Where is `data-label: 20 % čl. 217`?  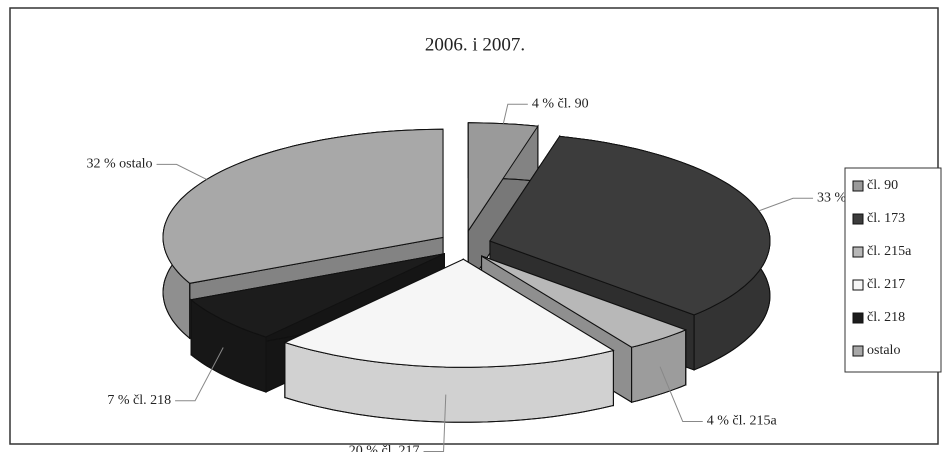 data-label: 20 % čl. 217 is located at coordinates (384, 448).